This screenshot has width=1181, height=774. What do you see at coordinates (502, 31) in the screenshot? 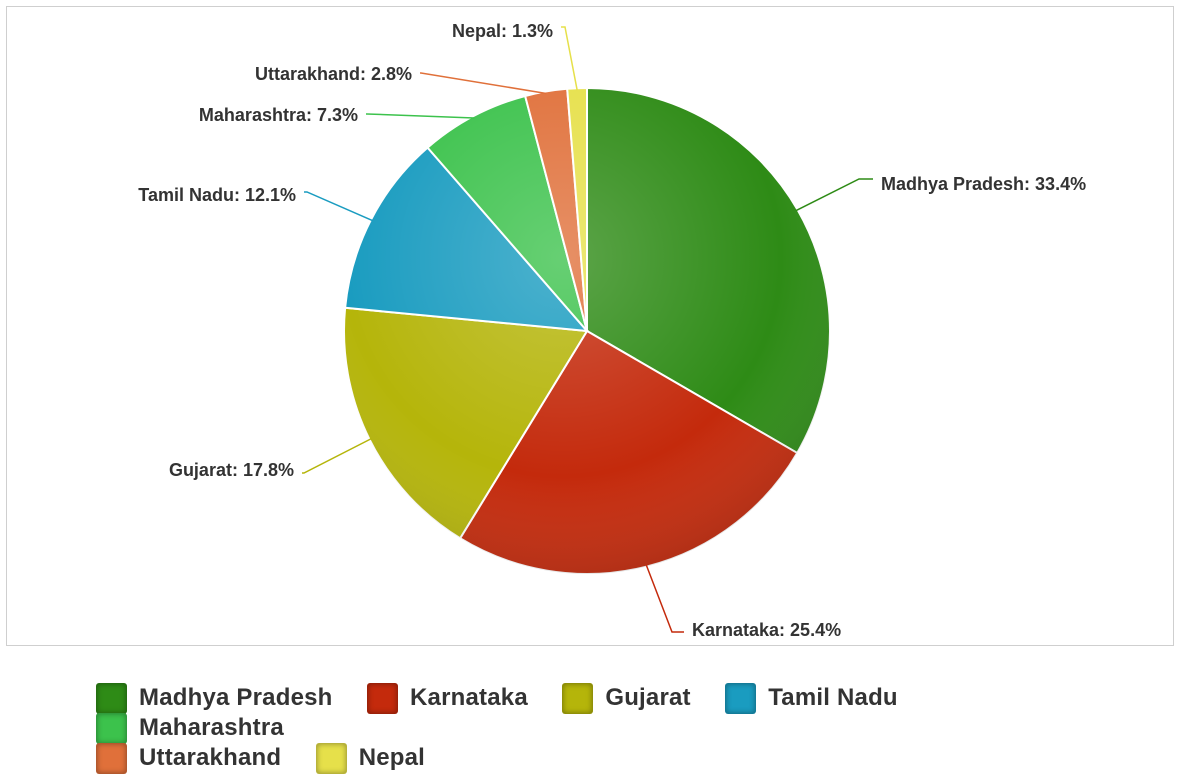
I see `slice-label: Nepal: 1.3%` at bounding box center [502, 31].